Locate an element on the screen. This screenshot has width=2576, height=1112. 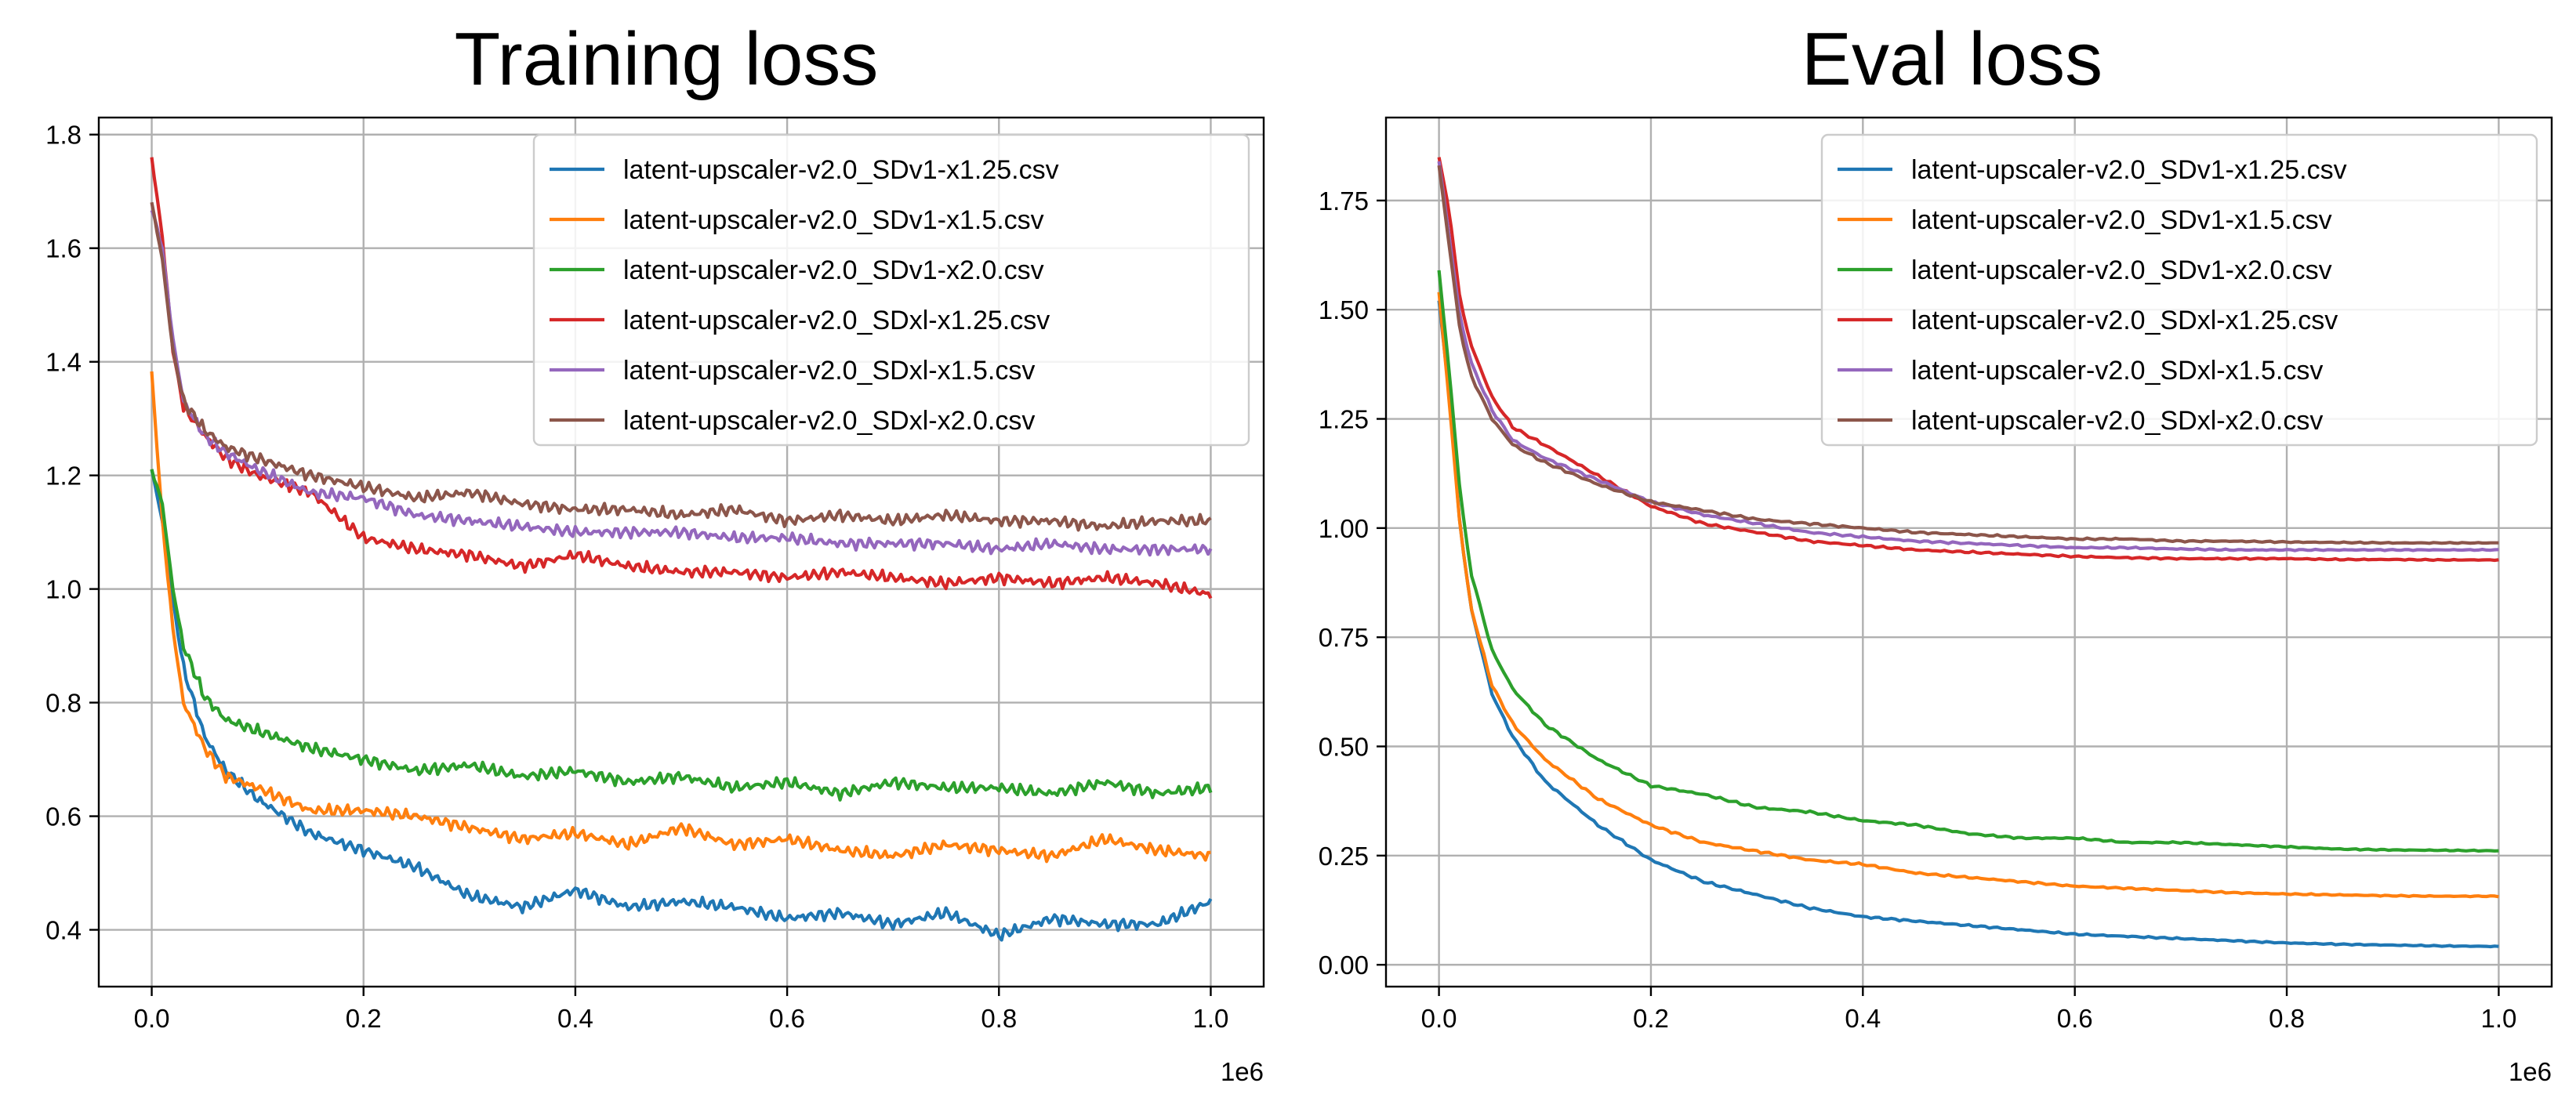
y-tick-label: 1.75 is located at coordinates (1344, 201).